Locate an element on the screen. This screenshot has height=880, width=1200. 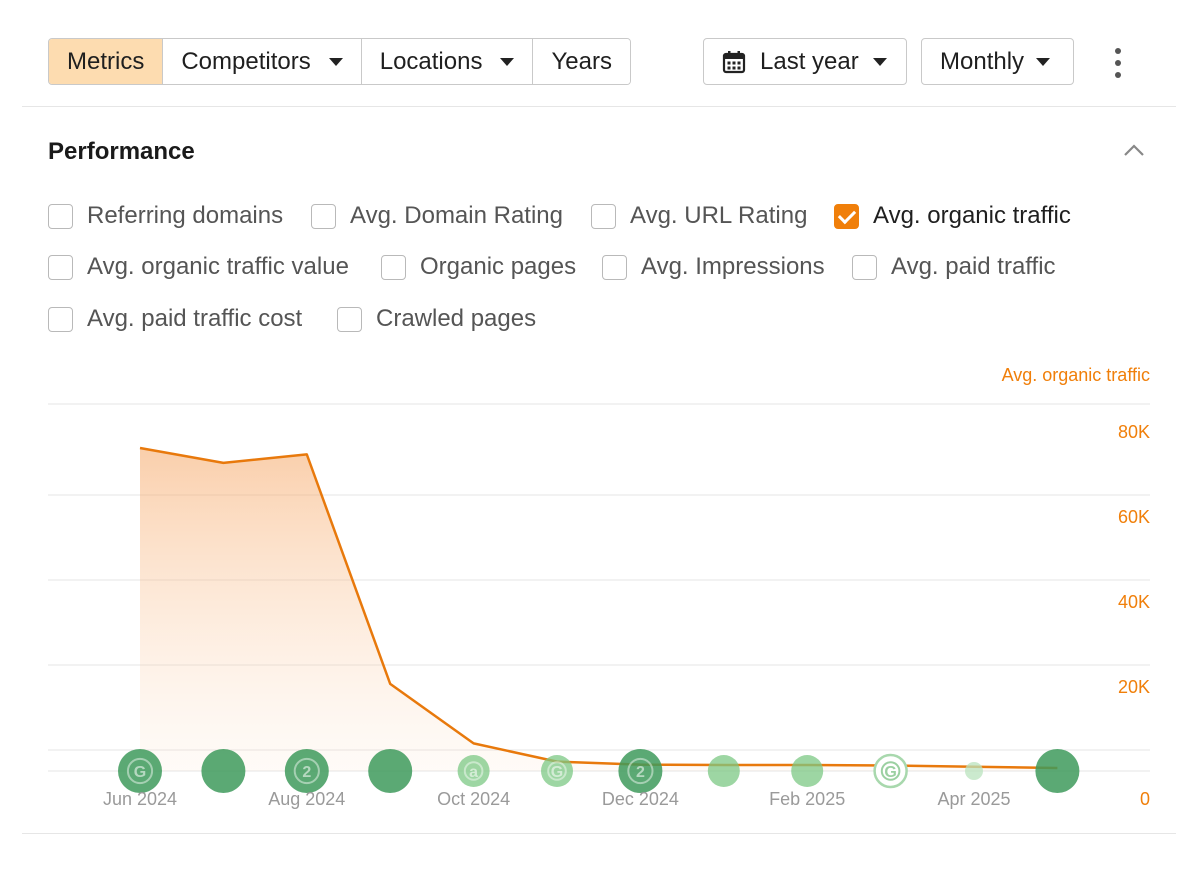
metric-label: Avg. Impressions is located at coordinates (733, 266).